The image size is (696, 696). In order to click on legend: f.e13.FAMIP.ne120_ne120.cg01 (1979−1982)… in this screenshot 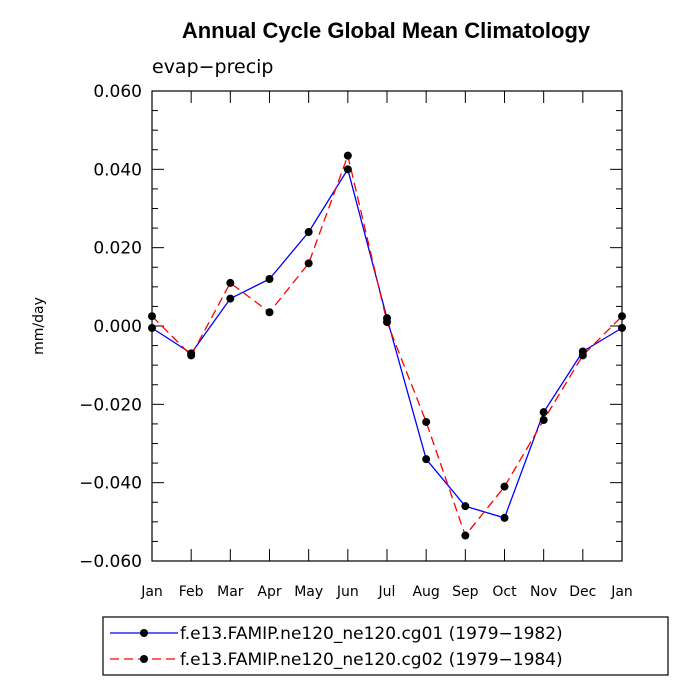, I will do `click(336, 647)`.